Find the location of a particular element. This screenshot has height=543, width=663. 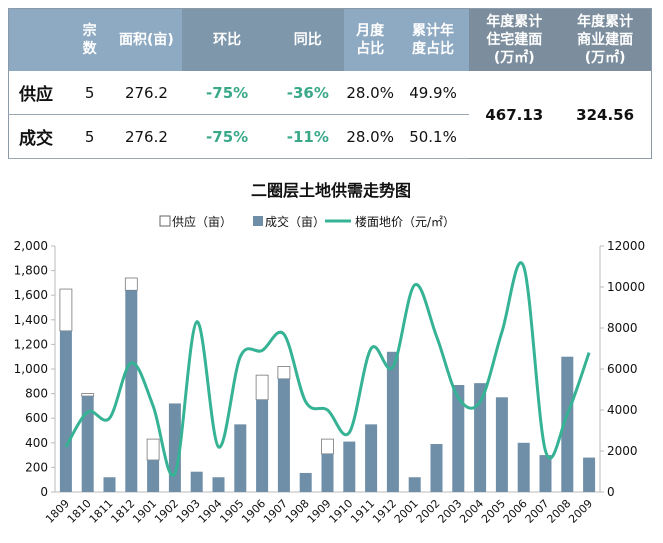

left-tick-label: 600 is located at coordinates (36, 418).